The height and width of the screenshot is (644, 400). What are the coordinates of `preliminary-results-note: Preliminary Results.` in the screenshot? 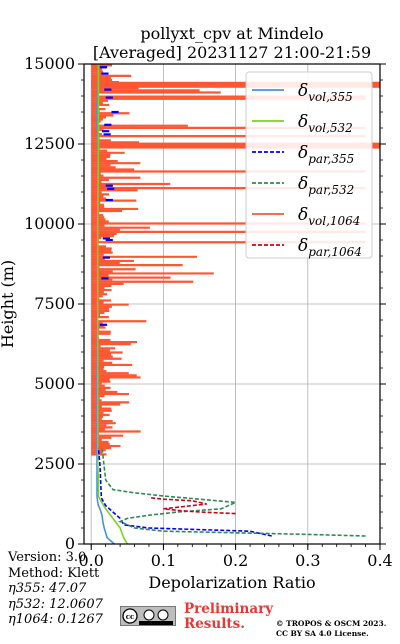 It's located at (228, 617).